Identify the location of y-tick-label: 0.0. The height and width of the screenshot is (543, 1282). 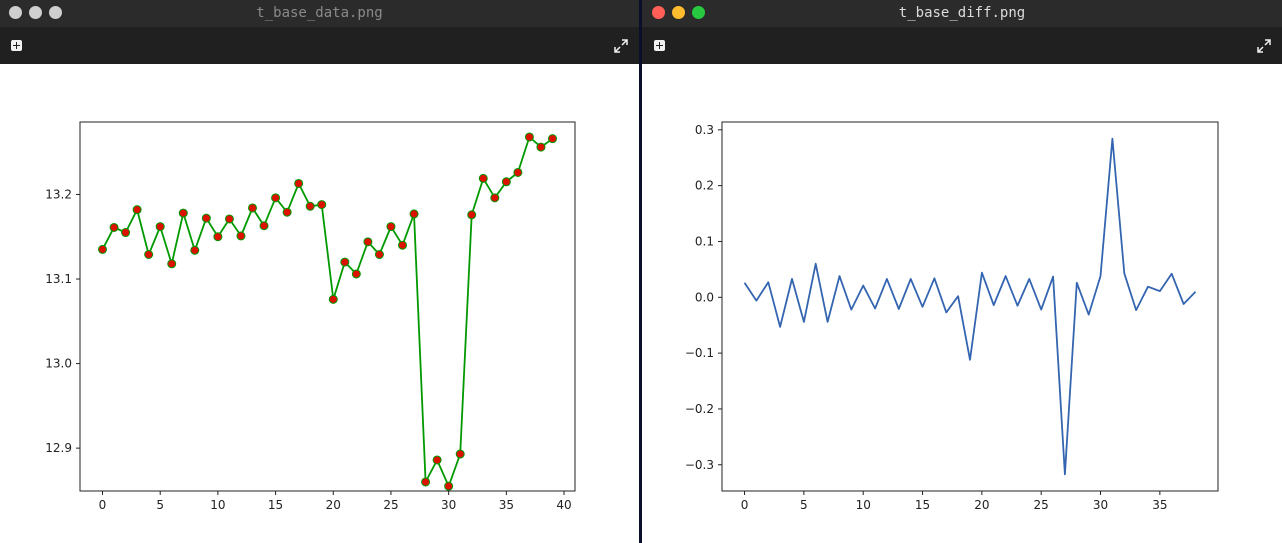
(704, 297).